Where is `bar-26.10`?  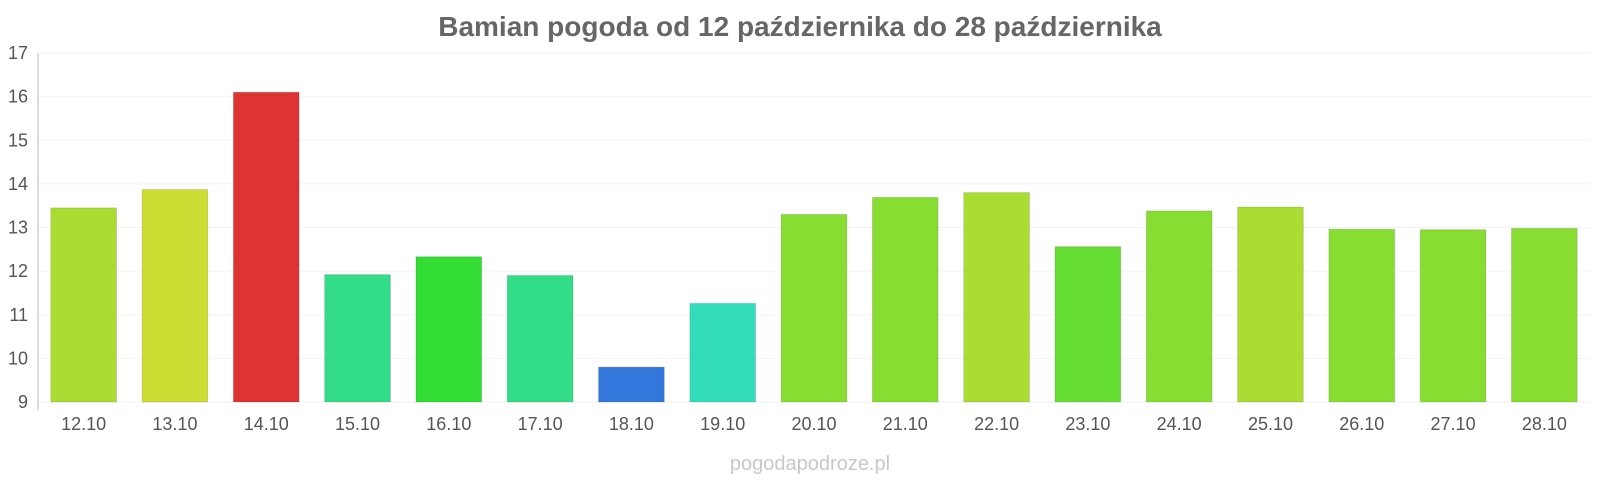
bar-26.10 is located at coordinates (1362, 315).